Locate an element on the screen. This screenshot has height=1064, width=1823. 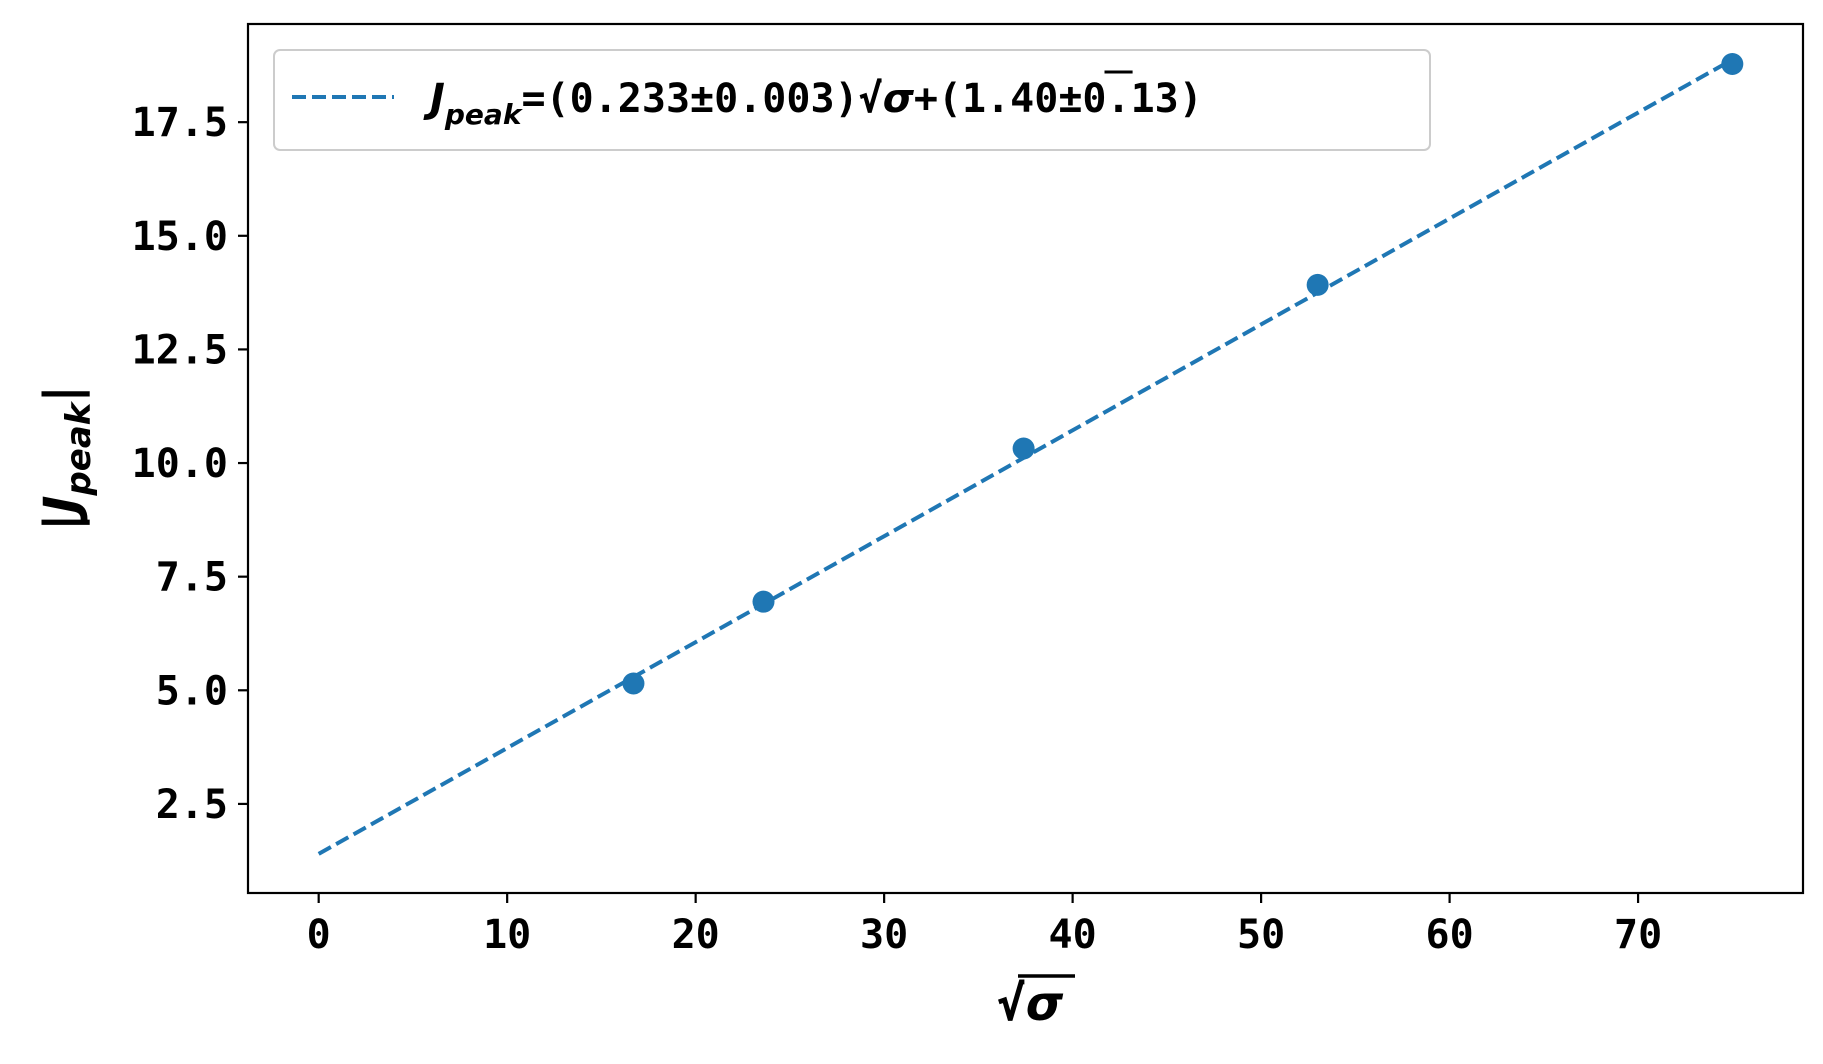
x-tick-label: 40 is located at coordinates (1073, 935).